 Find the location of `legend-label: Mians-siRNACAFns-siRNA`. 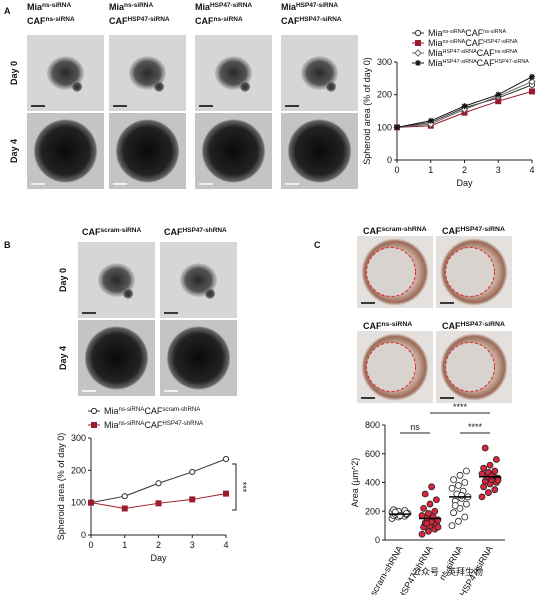

legend-label: Mians-siRNACAFns-siRNA is located at coordinates (467, 33).